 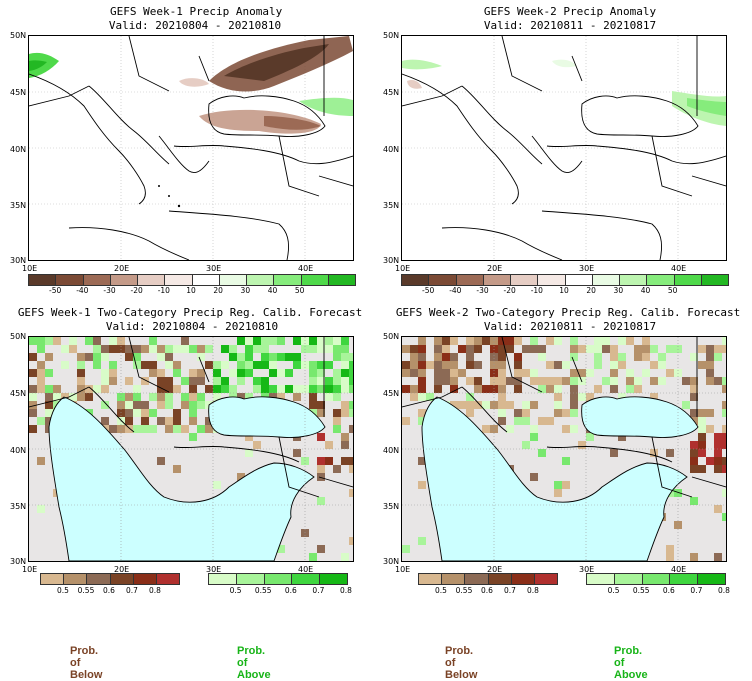 I want to click on colorbar-tick-label: 0.8, so click(x=724, y=590).